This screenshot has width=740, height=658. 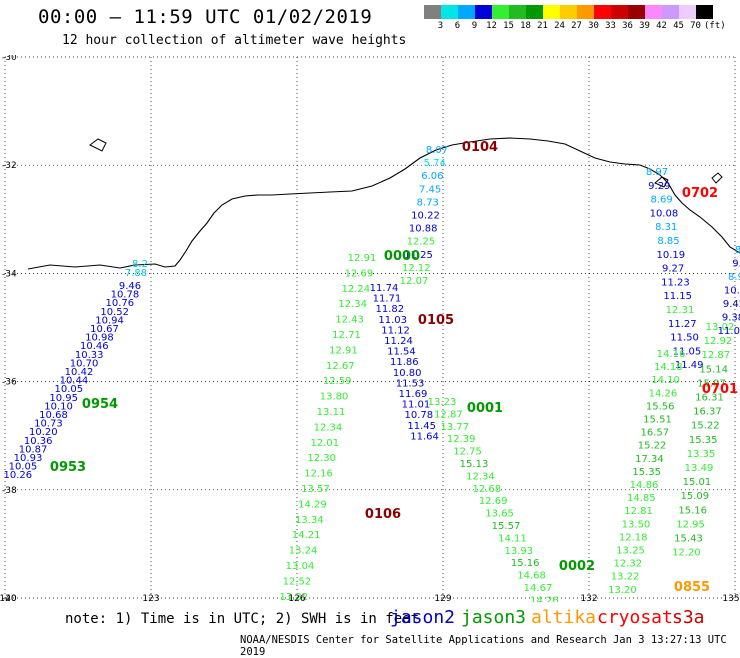 I want to click on pass-time-label: 0105, so click(x=436, y=320).